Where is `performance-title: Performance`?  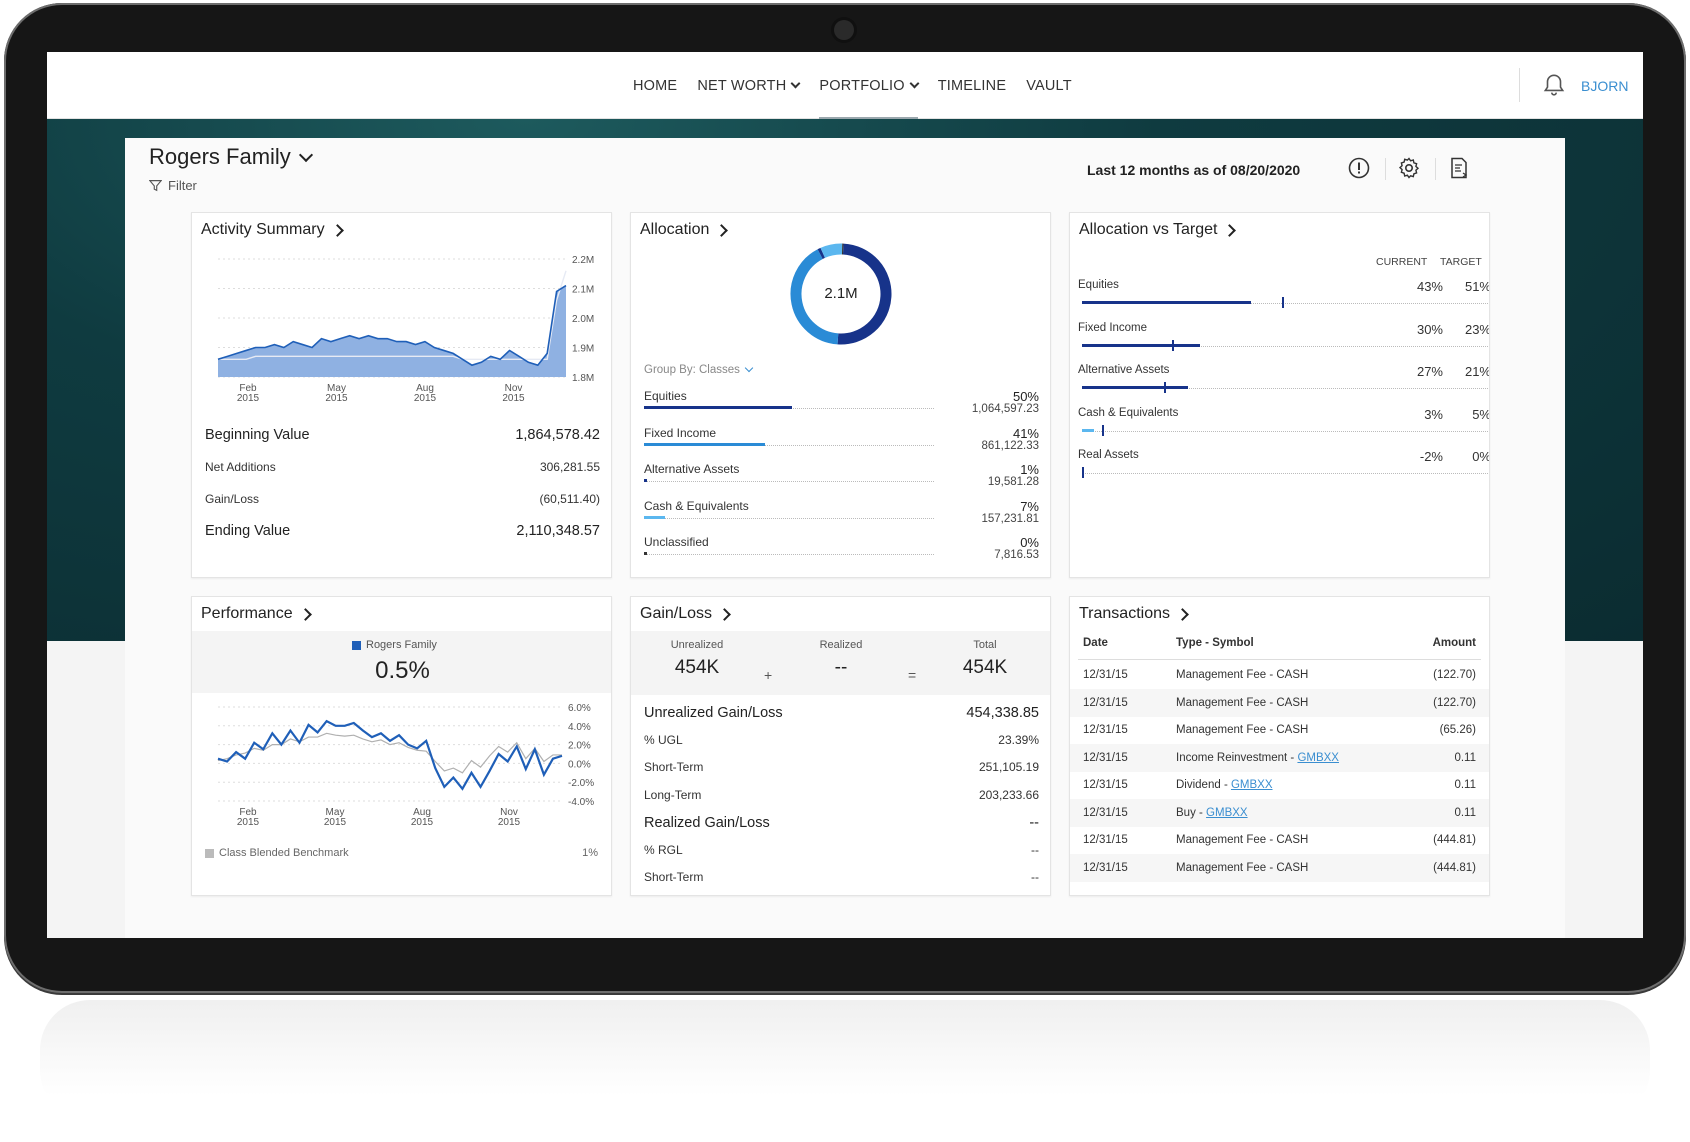
performance-title: Performance is located at coordinates (256, 614).